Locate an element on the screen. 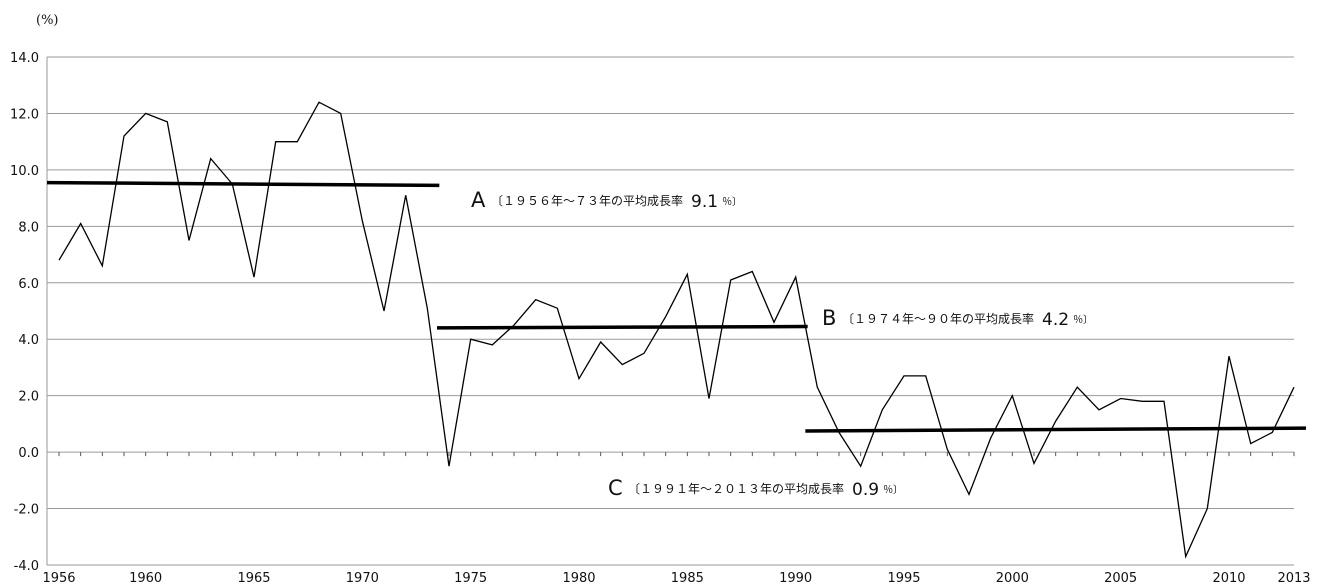 This screenshot has width=1323, height=587. x-tick-label: 1990 is located at coordinates (795, 578).